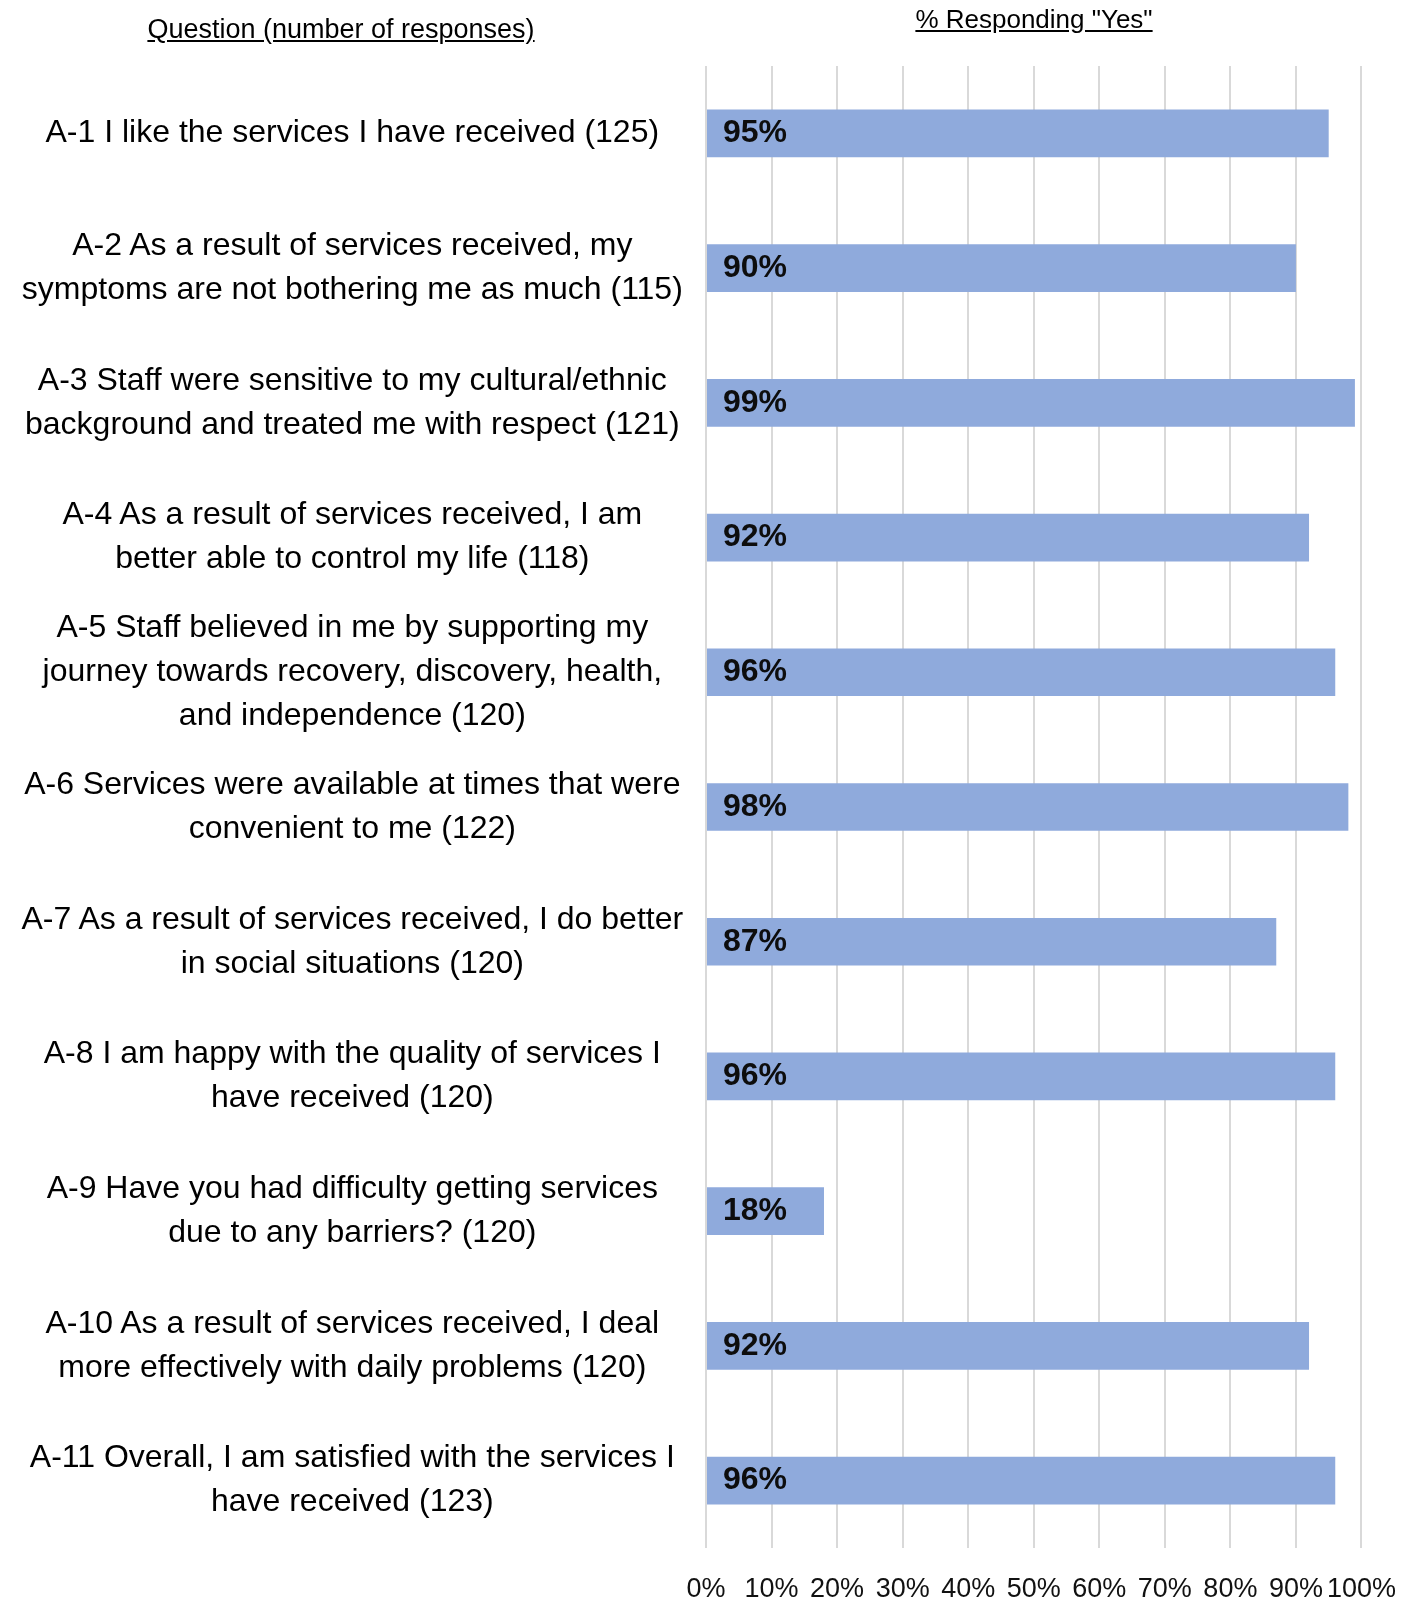 The width and height of the screenshot is (1421, 1602). What do you see at coordinates (352, 535) in the screenshot?
I see `y-tick-label: A-4 As a result of services received, I am better able to control my life (118)` at bounding box center [352, 535].